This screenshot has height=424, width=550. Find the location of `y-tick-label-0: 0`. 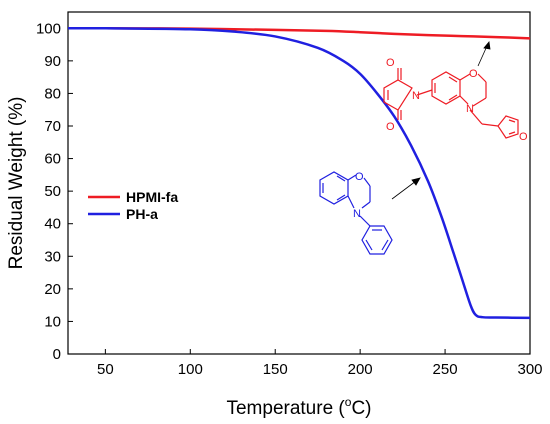

y-tick-label-0: 0 is located at coordinates (57, 354).